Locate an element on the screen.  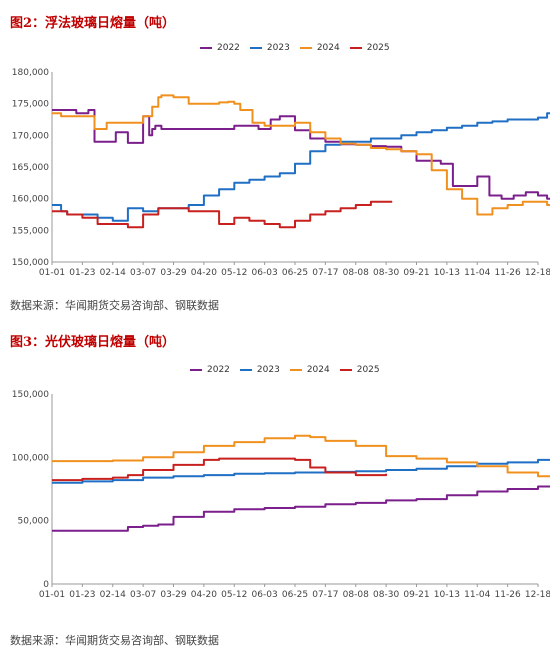
chart-2-title: 图3：光伏玻璃日熔量（吨） is located at coordinates (93, 342).